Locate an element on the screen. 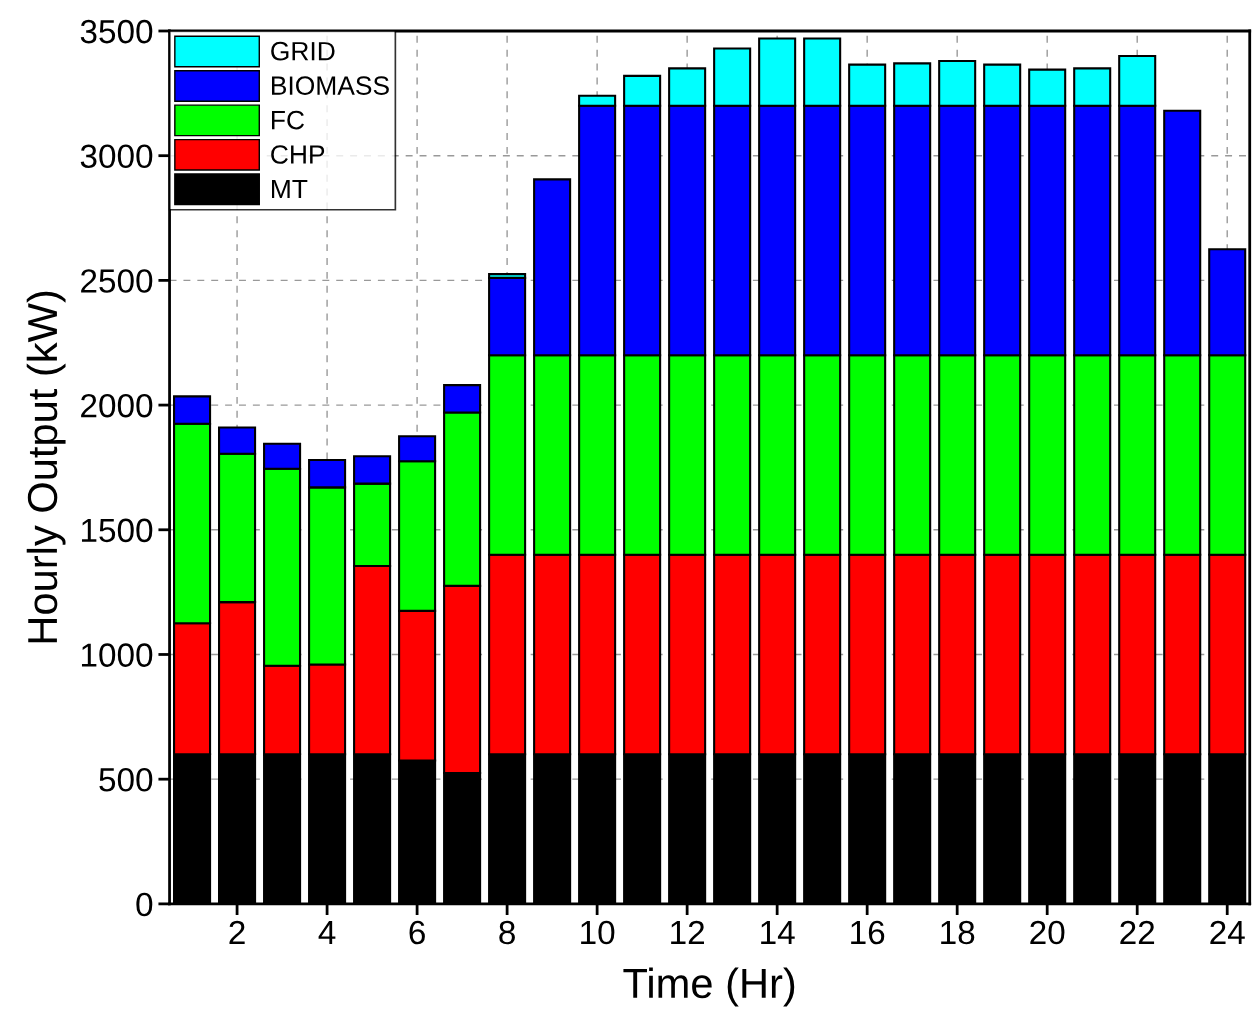 Image resolution: width=1256 pixels, height=1033 pixels. legend-label: GRID is located at coordinates (303, 51).